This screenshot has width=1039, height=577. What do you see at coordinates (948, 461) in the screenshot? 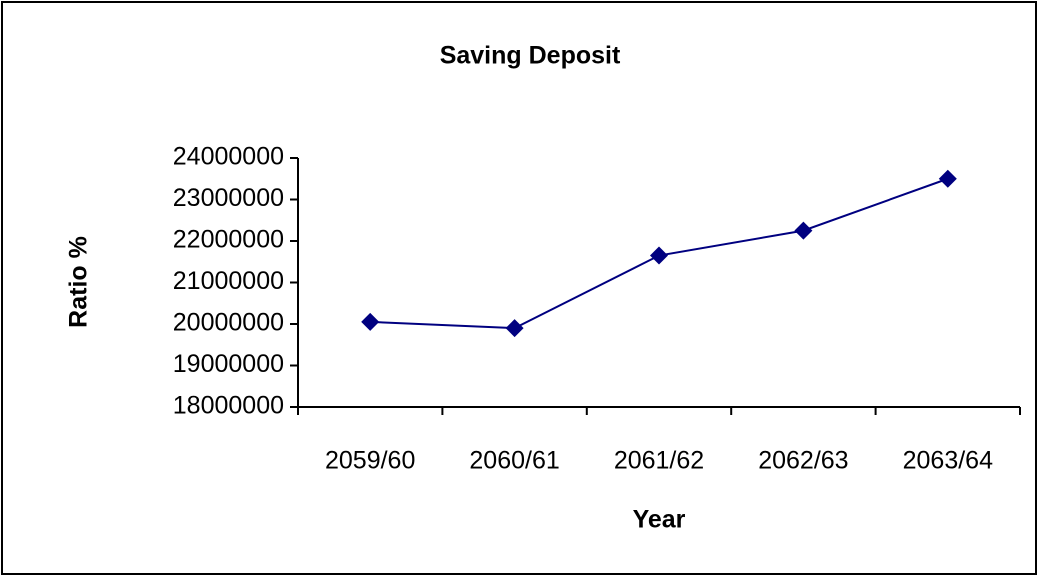
I see `x-tick-label: 2063/64` at bounding box center [948, 461].